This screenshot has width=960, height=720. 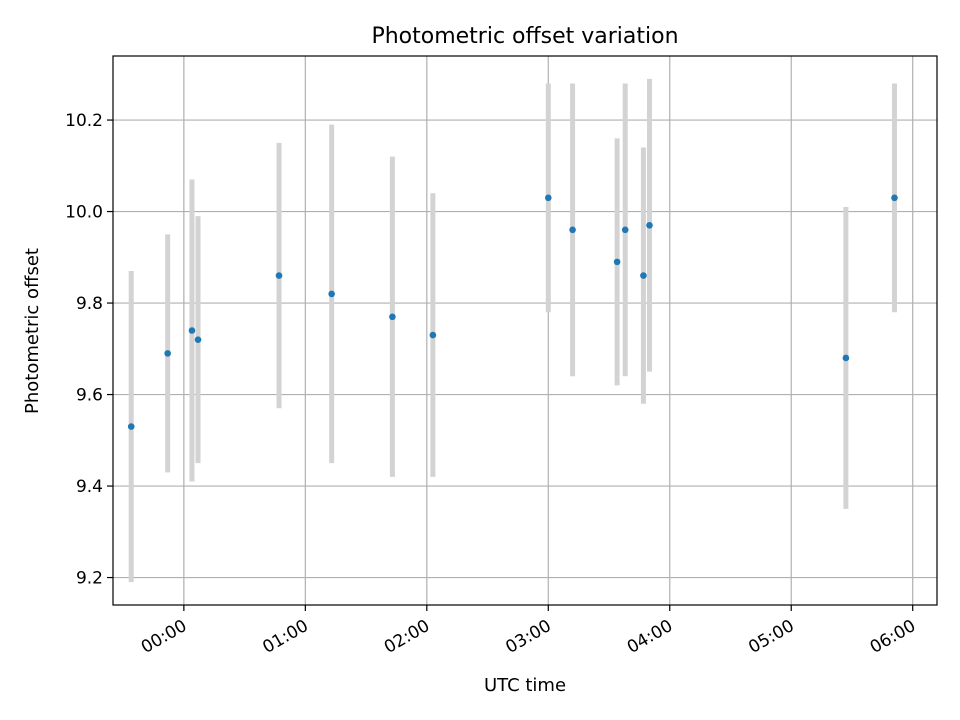 I want to click on x-axis-label: UTC time, so click(x=525, y=685).